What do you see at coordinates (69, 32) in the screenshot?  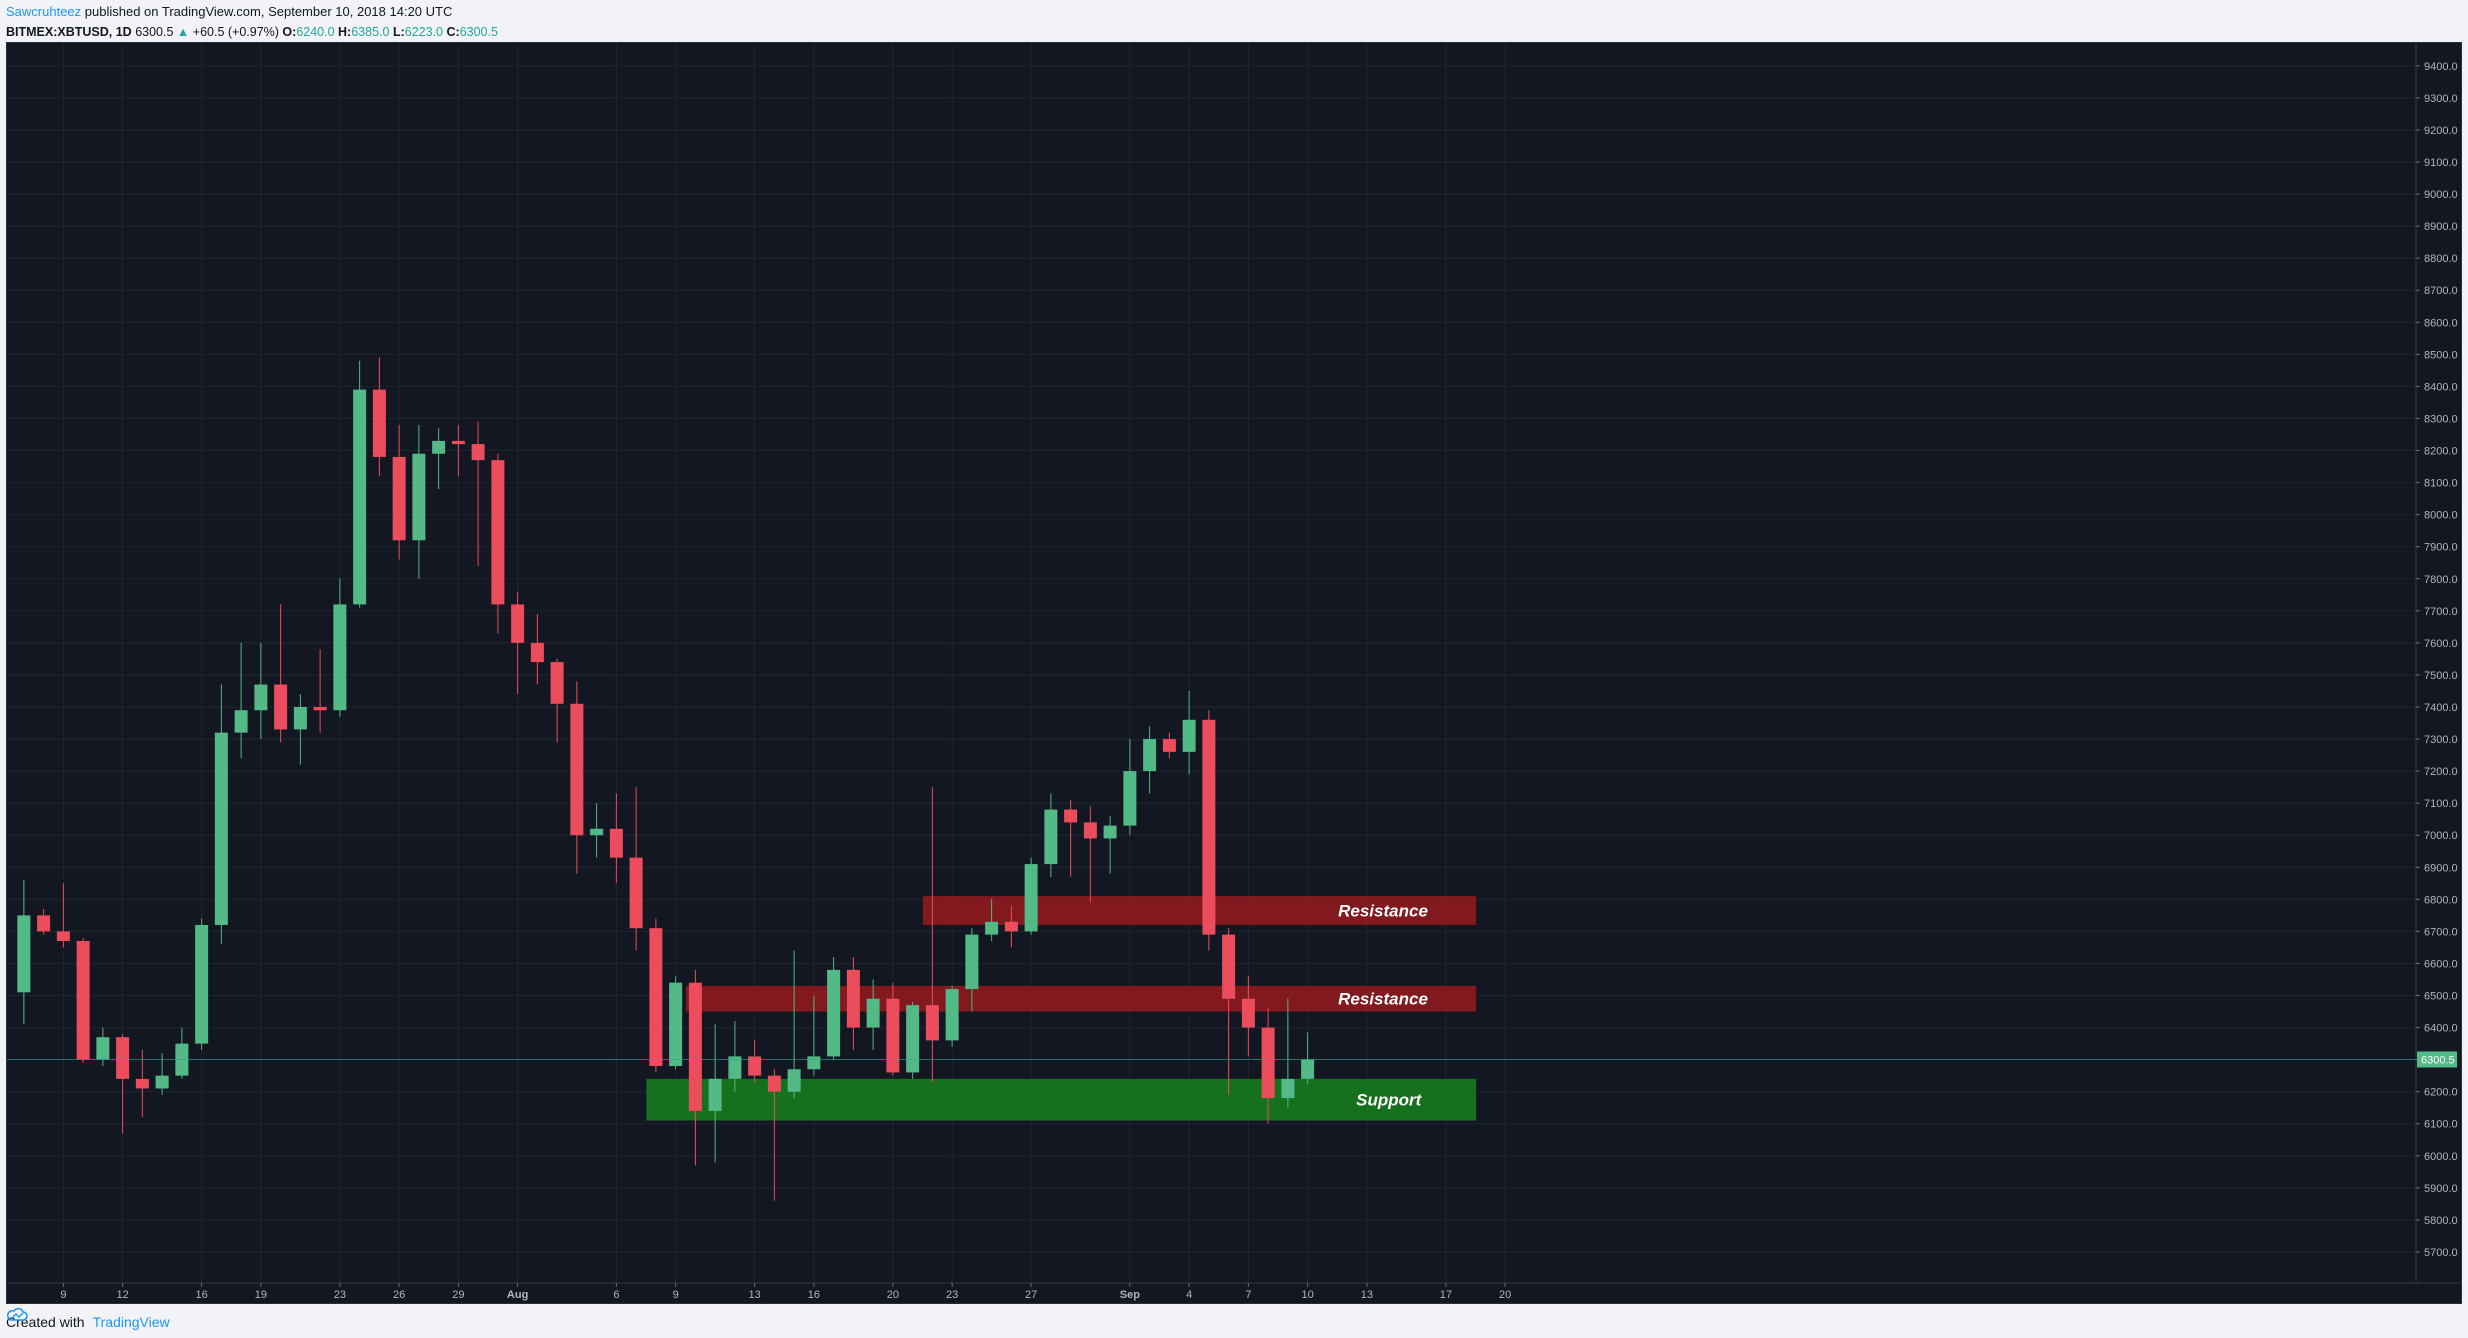 I see `symbol-label: BITMEX:XBTUSD, 1D` at bounding box center [69, 32].